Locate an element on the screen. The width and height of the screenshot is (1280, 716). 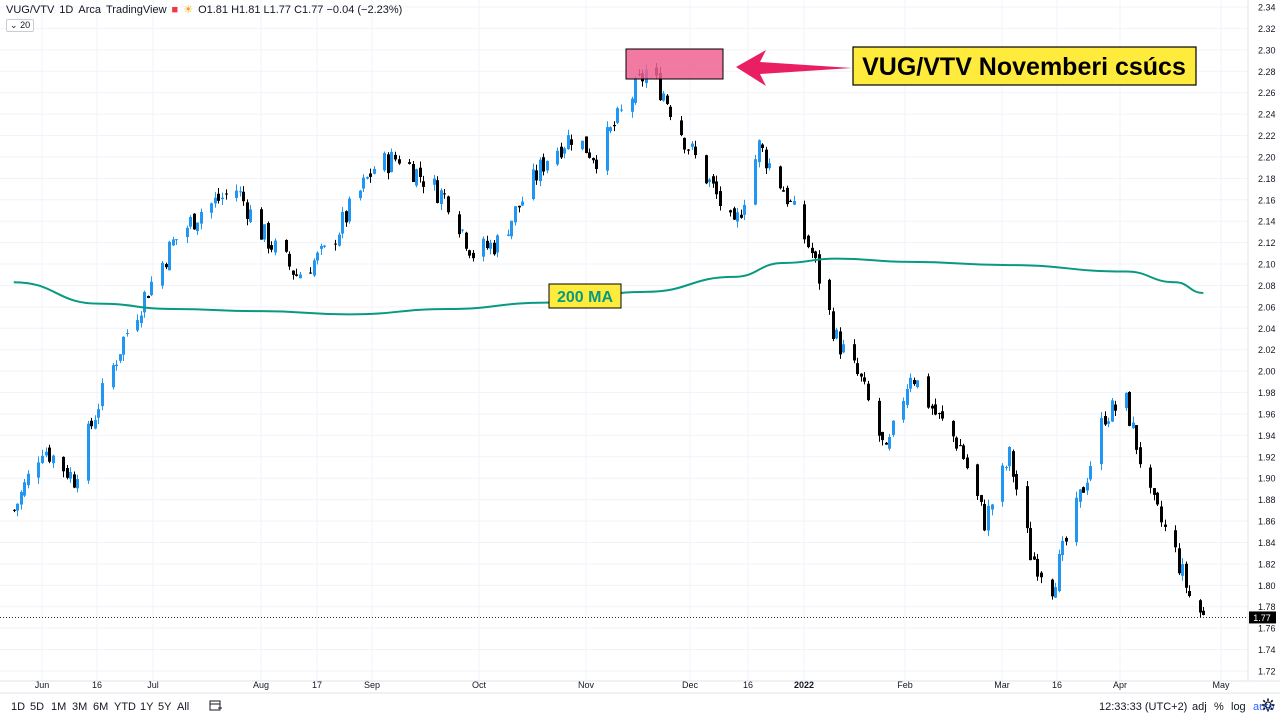
calendar-range-icon is located at coordinates (216, 705).